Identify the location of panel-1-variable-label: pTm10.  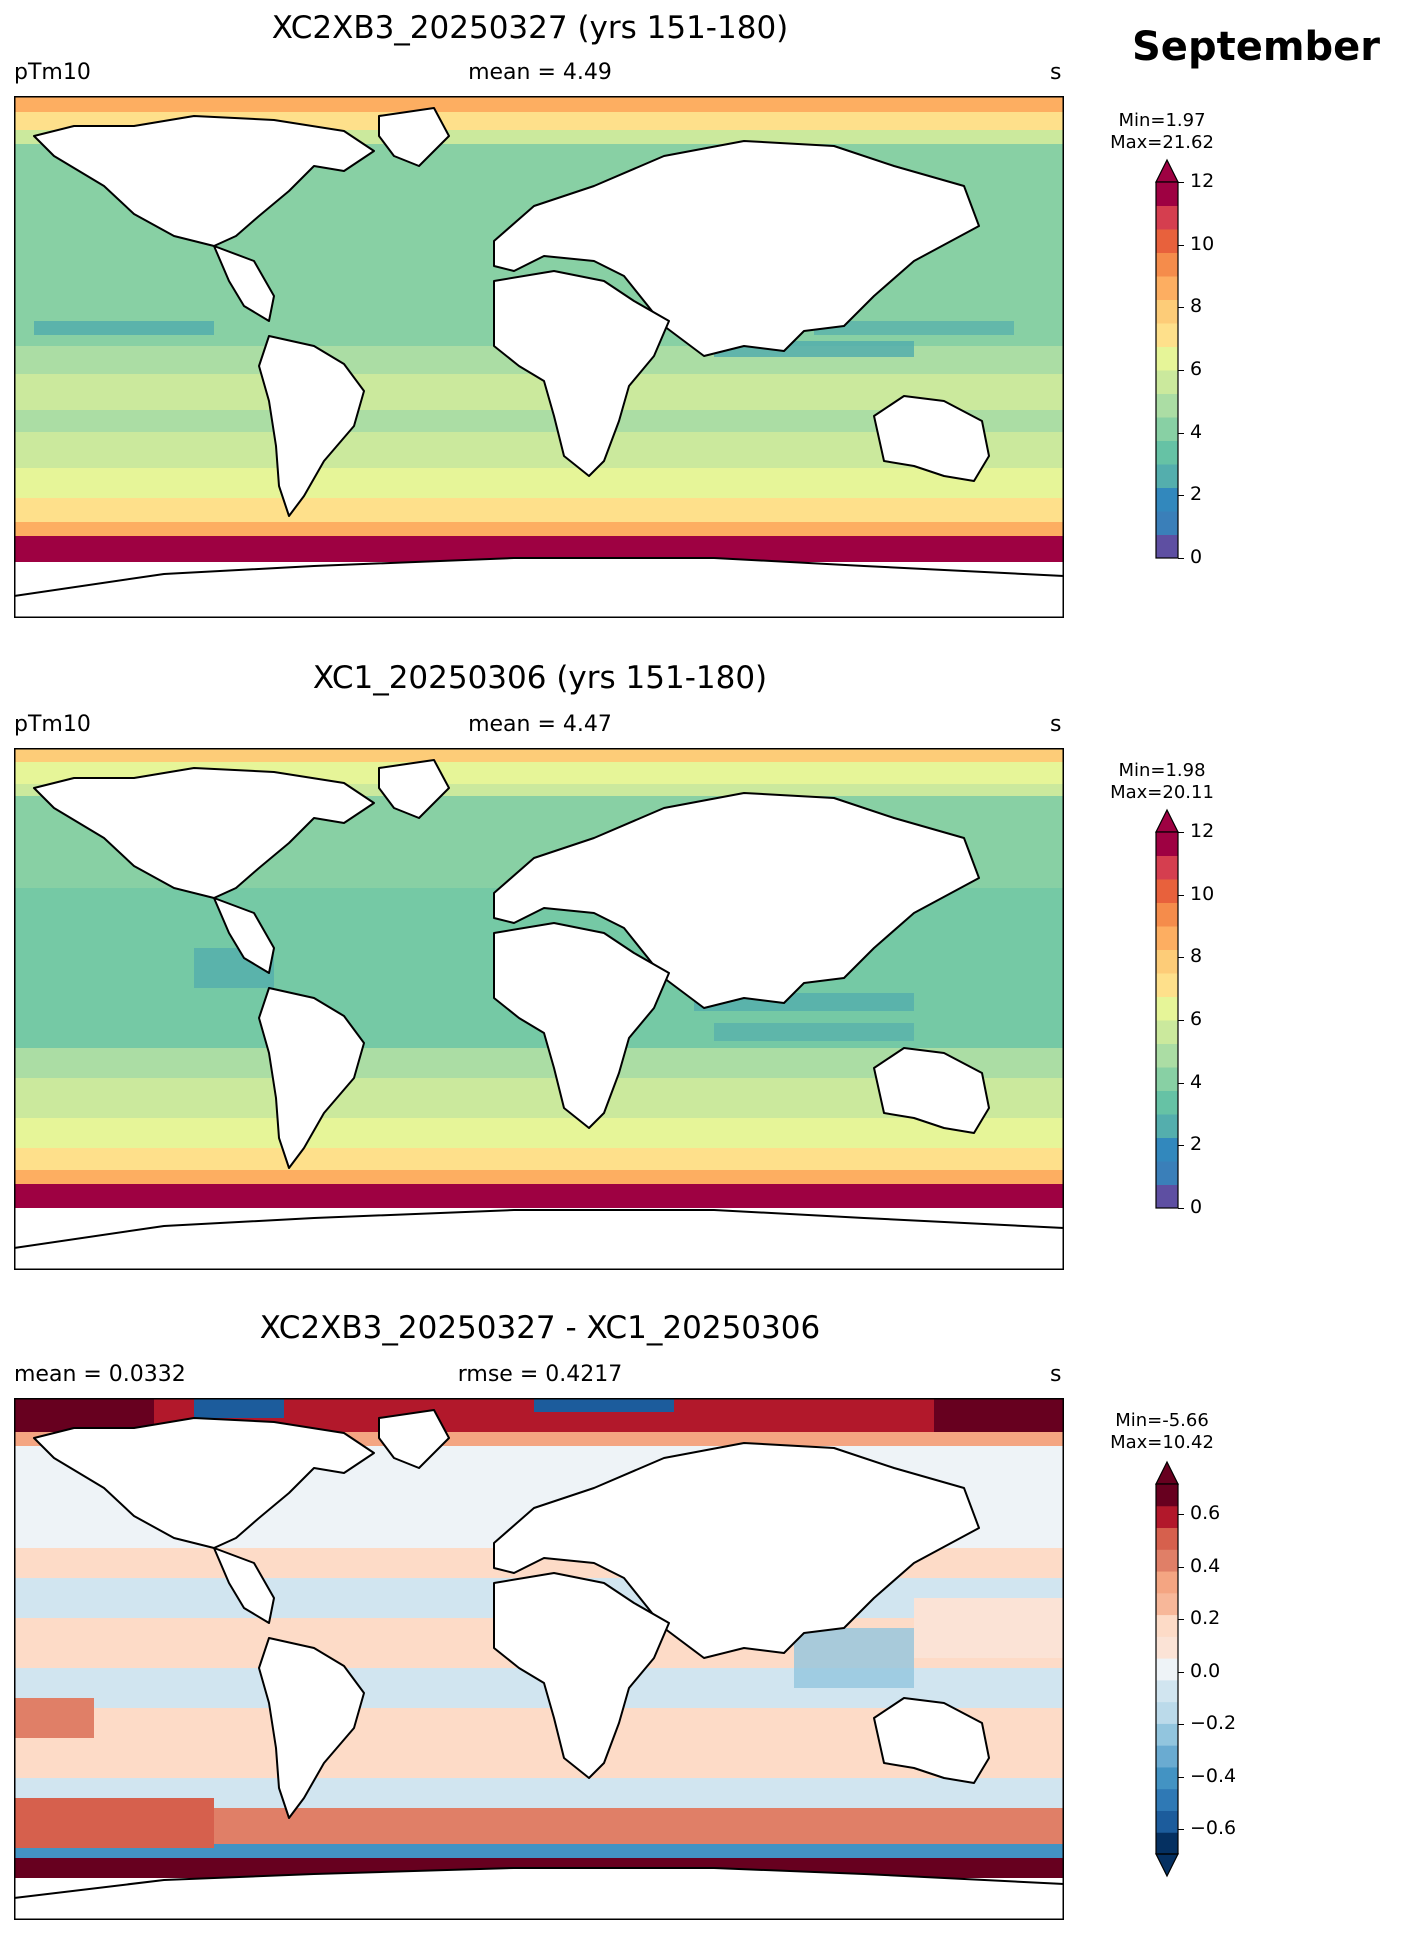
(52, 72).